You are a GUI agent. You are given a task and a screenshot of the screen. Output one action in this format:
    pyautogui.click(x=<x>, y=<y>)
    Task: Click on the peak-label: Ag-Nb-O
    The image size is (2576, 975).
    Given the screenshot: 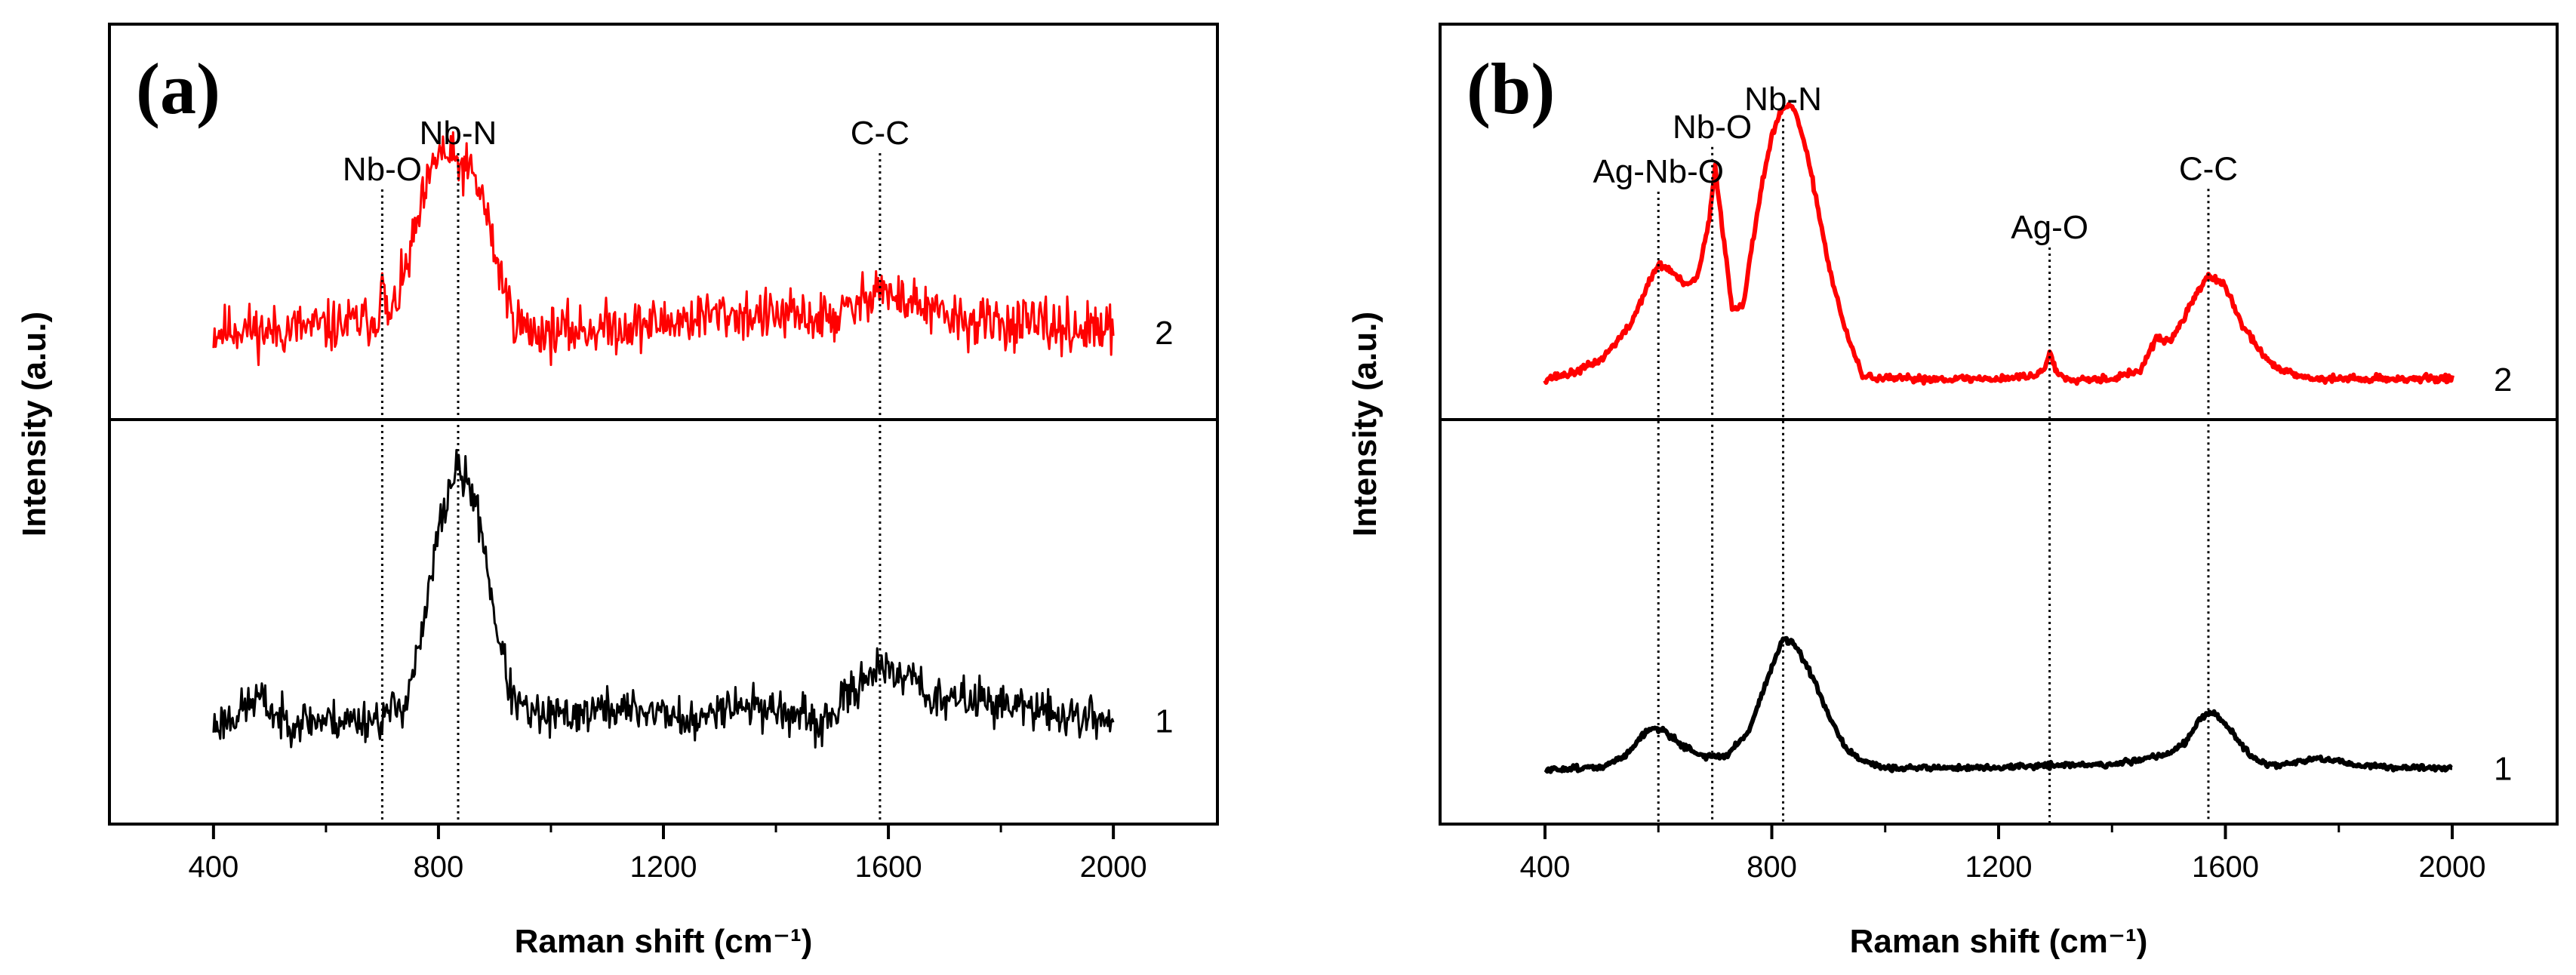 What is the action you would take?
    pyautogui.click(x=1658, y=172)
    